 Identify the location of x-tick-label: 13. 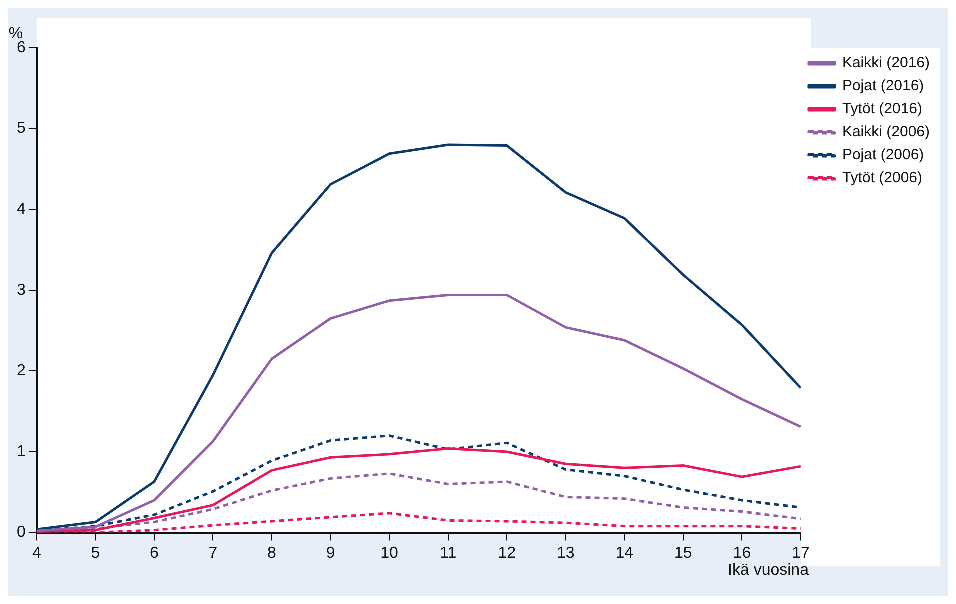
(565, 553).